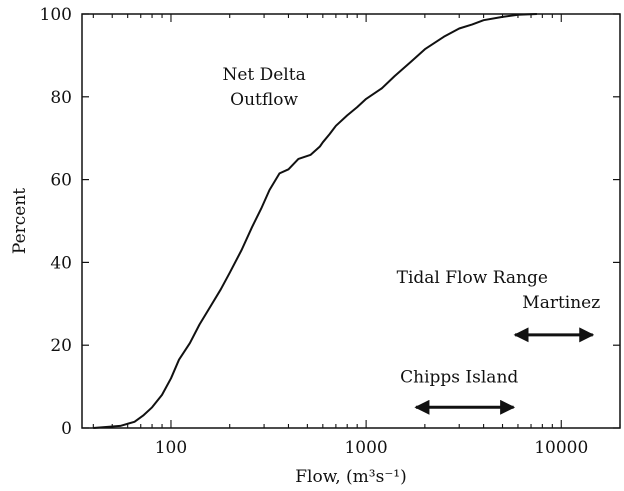 The height and width of the screenshot is (491, 624). Describe the element at coordinates (365, 448) in the screenshot. I see `x-tick-label: 1000` at that location.